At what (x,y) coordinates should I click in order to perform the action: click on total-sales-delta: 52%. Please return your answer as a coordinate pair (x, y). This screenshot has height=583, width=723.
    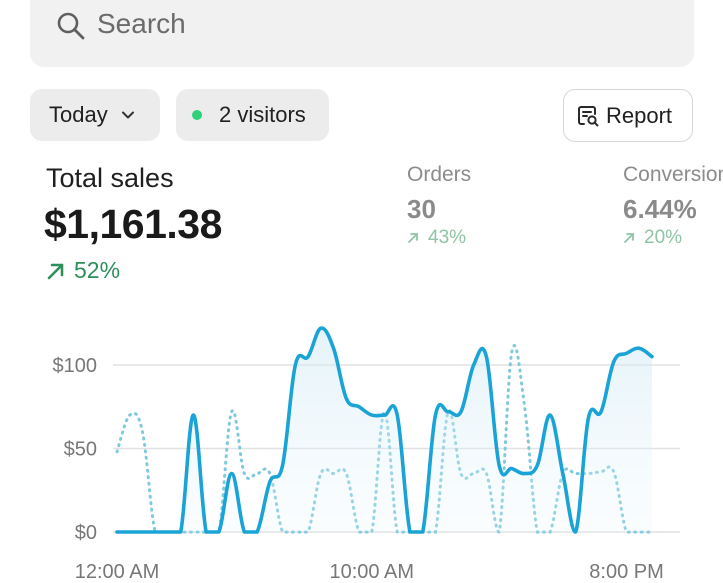
    Looking at the image, I should click on (83, 270).